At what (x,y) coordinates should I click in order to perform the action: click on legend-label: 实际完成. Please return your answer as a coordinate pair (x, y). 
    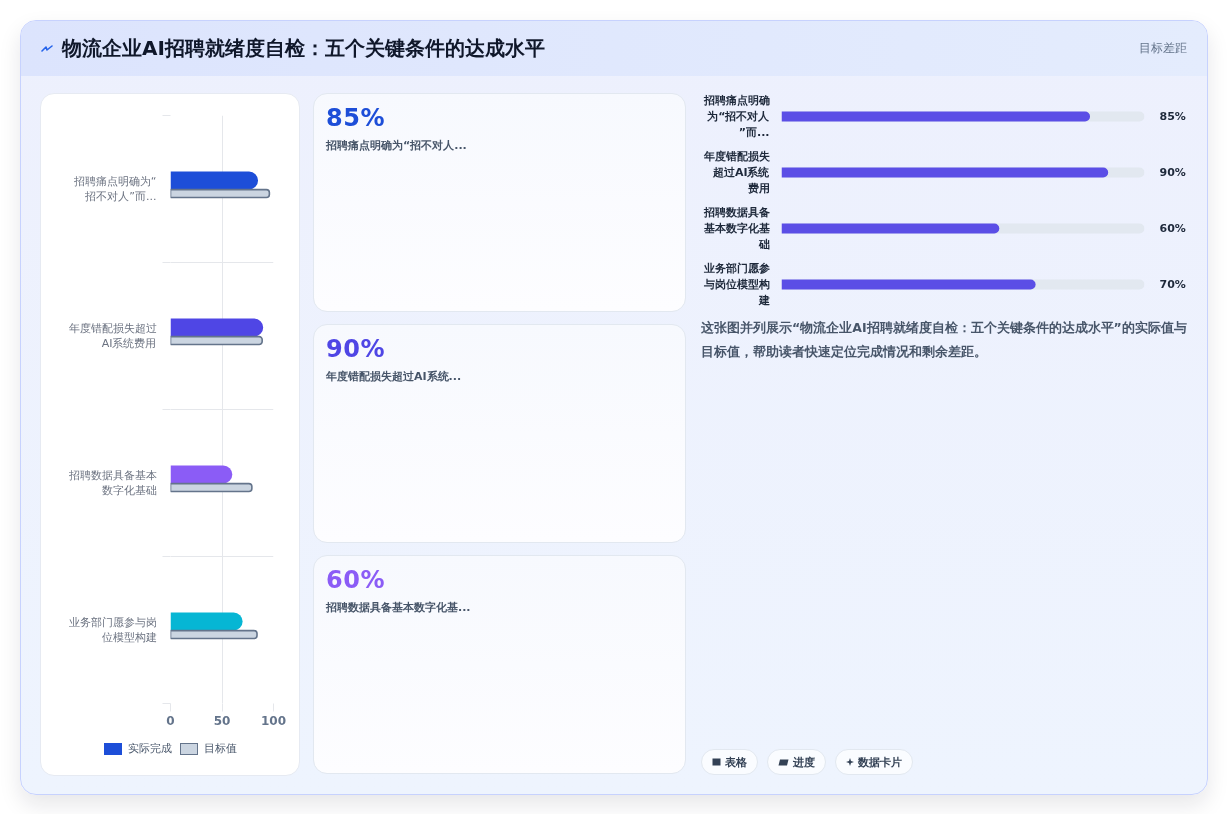
    Looking at the image, I should click on (149, 748).